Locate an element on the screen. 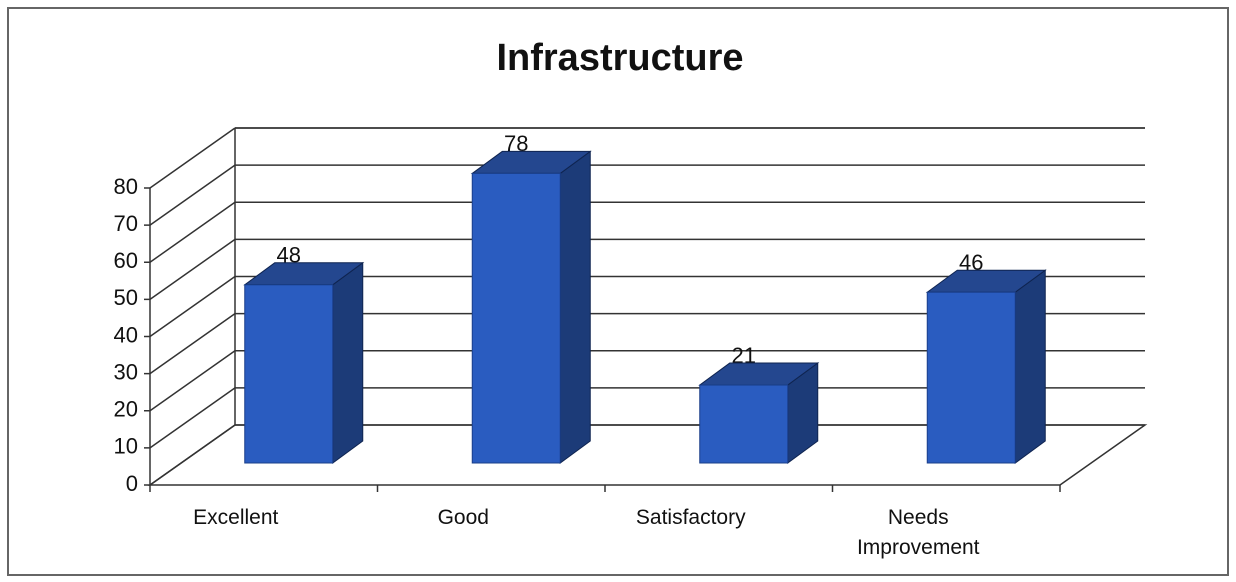 This screenshot has width=1236, height=582. y-tick-label: 30 is located at coordinates (126, 371).